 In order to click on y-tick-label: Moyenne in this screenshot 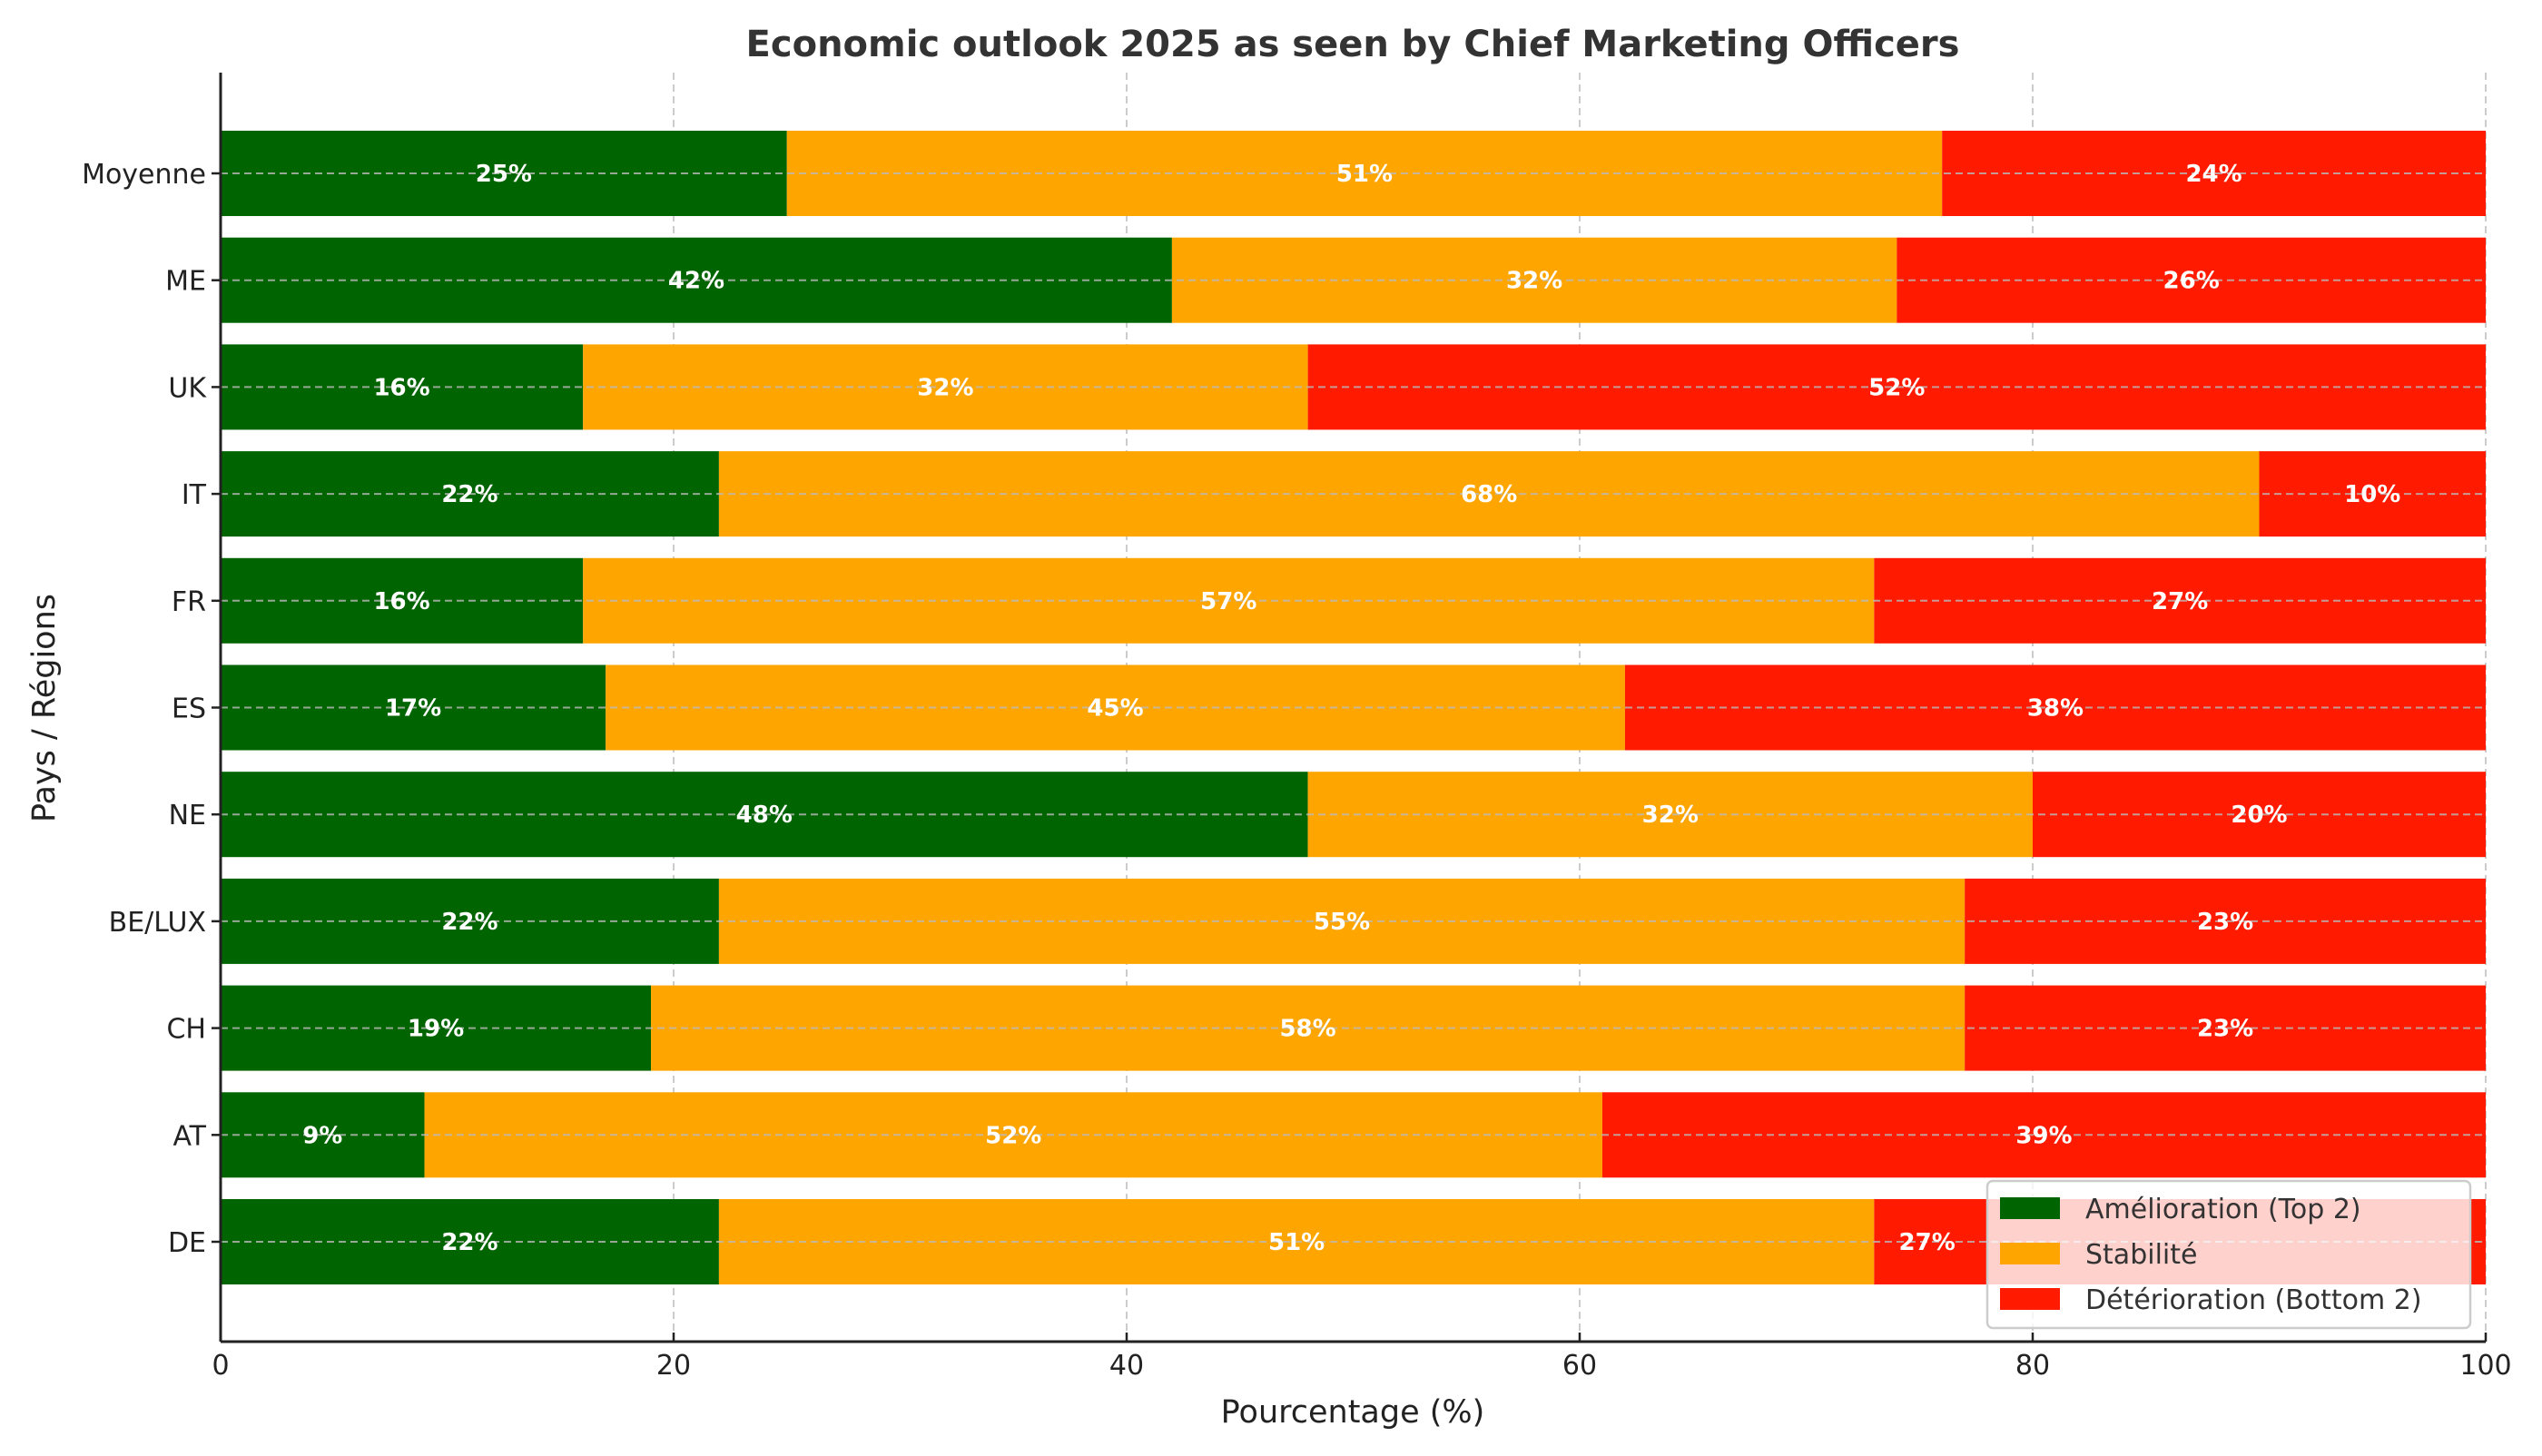, I will do `click(144, 175)`.